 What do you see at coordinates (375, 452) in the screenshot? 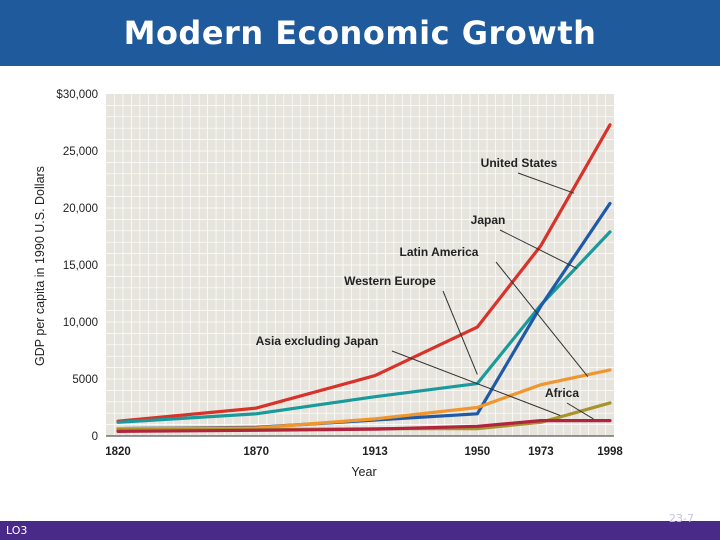
I see `x-tick-label: 1913` at bounding box center [375, 452].